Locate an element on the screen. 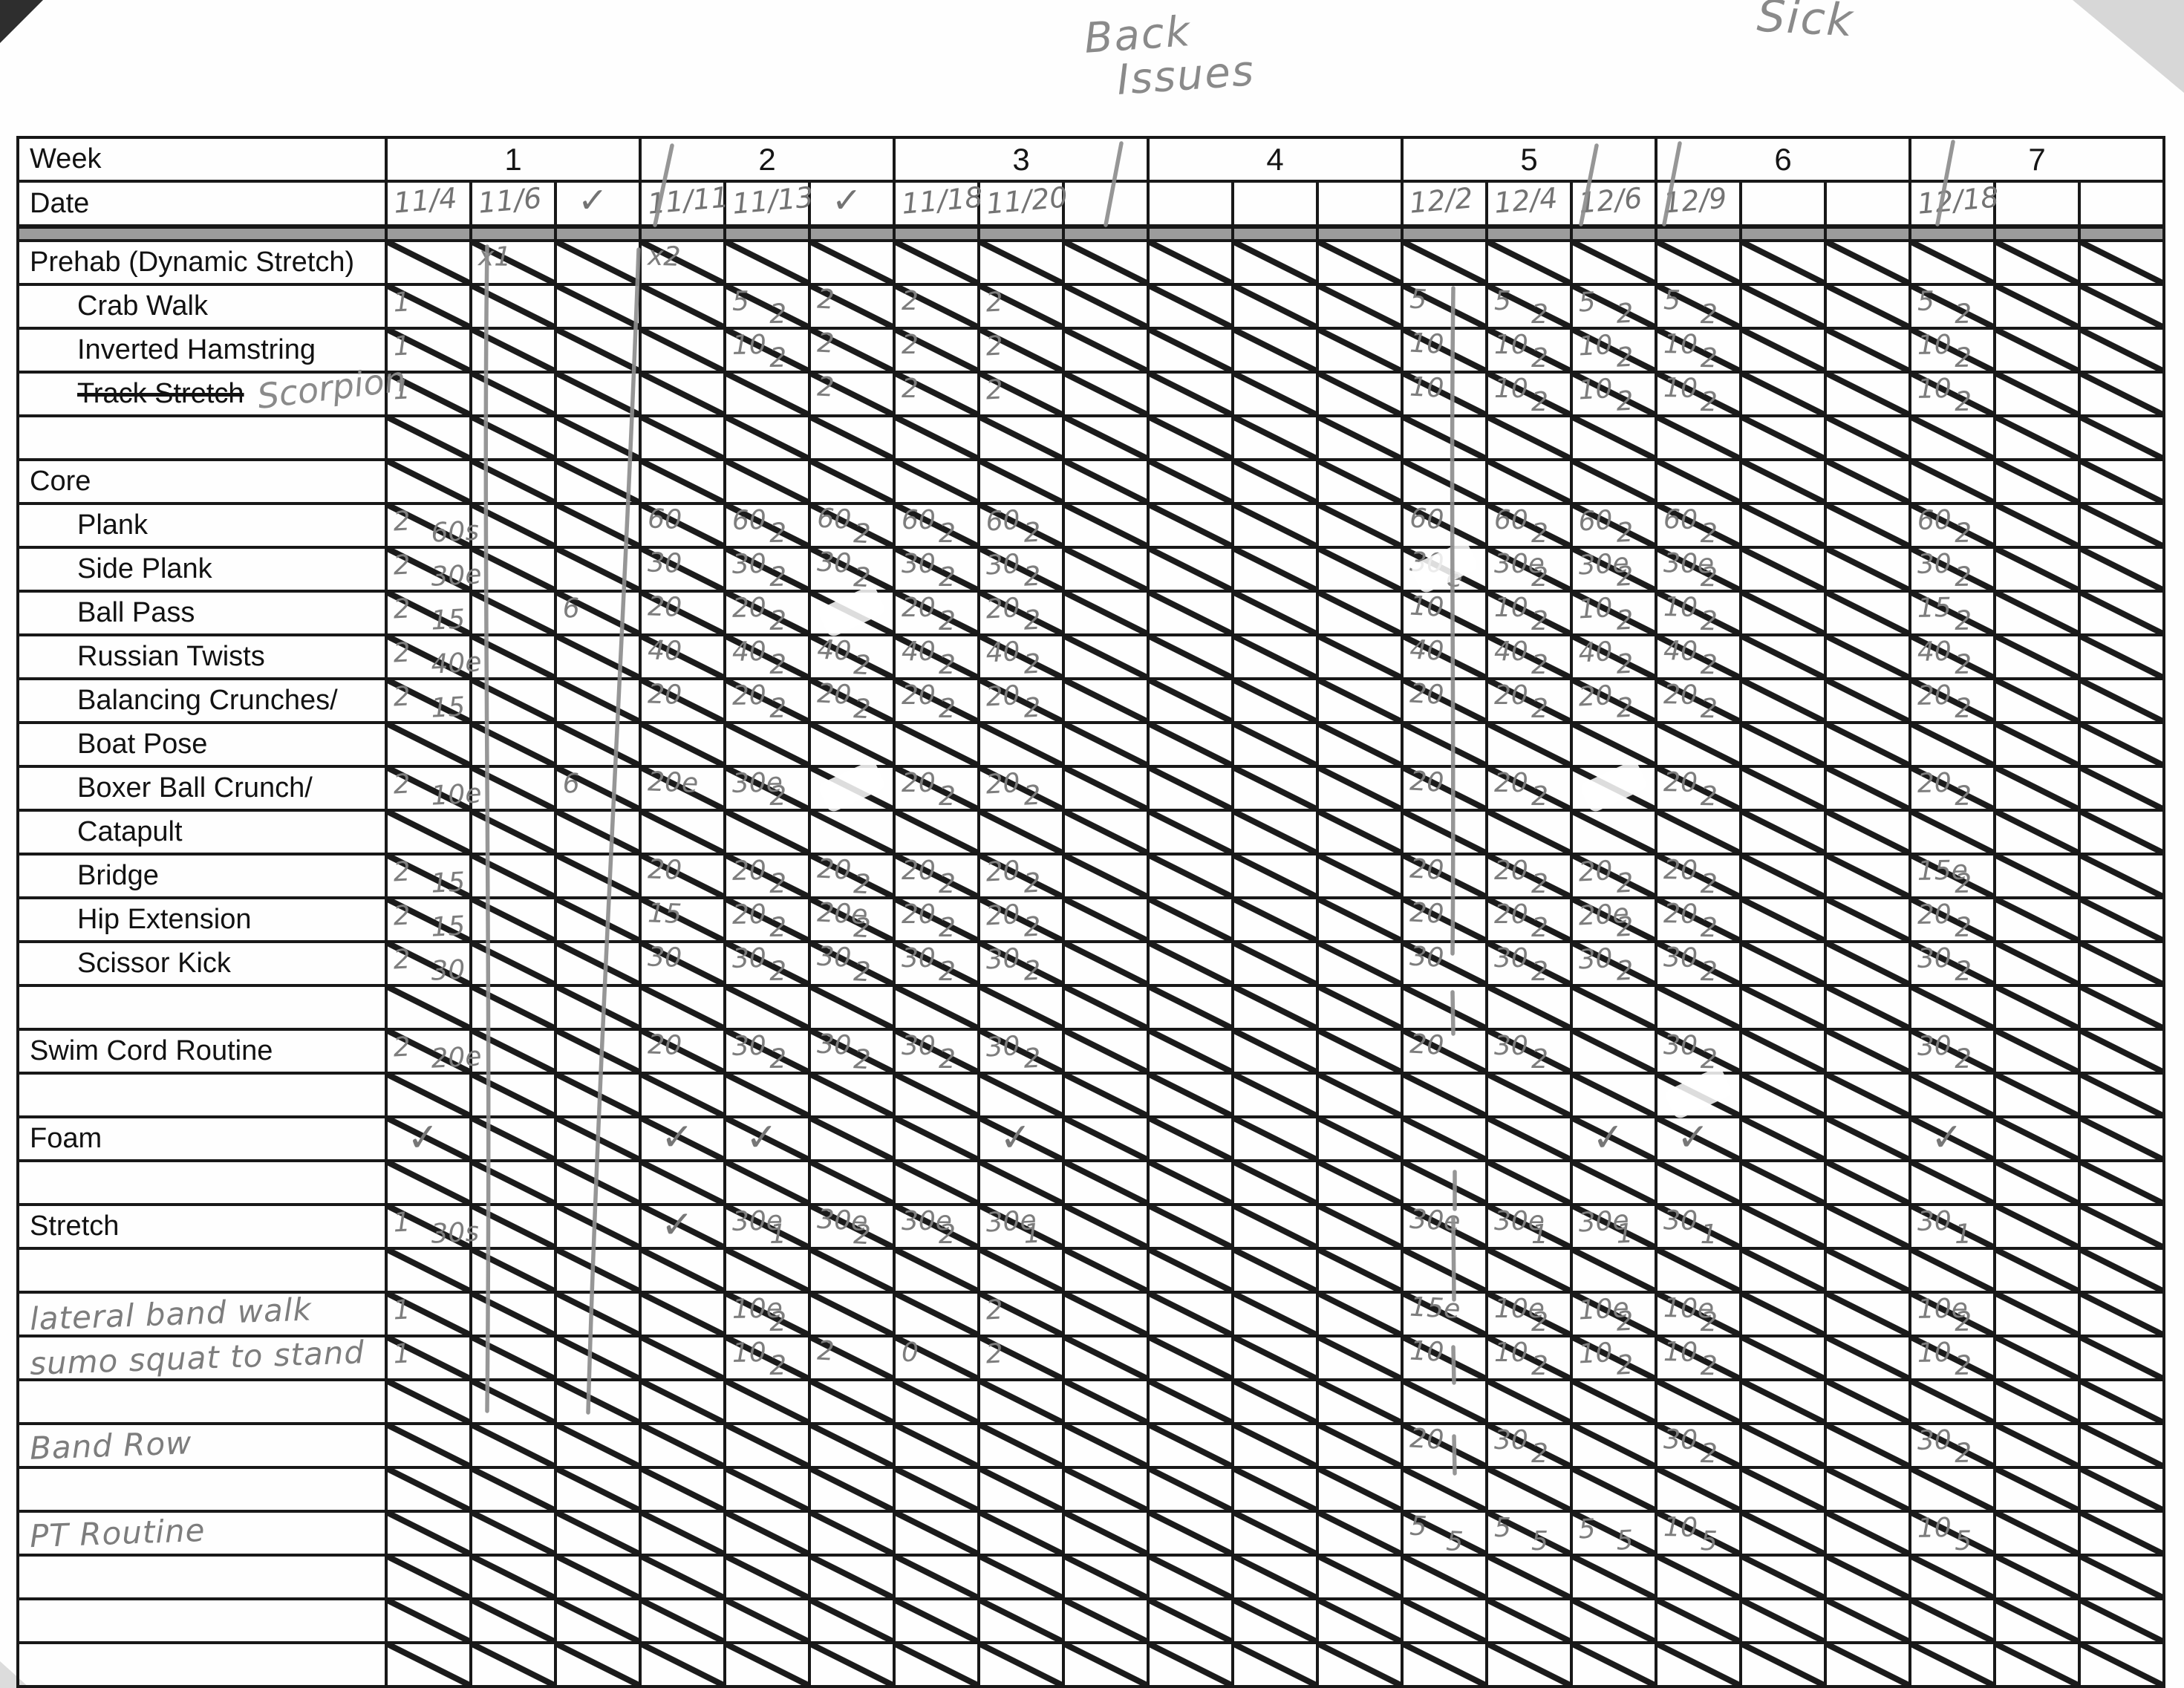 This screenshot has height=1688, width=2184. handwritten-entry: 20 2 is located at coordinates (1529, 702).